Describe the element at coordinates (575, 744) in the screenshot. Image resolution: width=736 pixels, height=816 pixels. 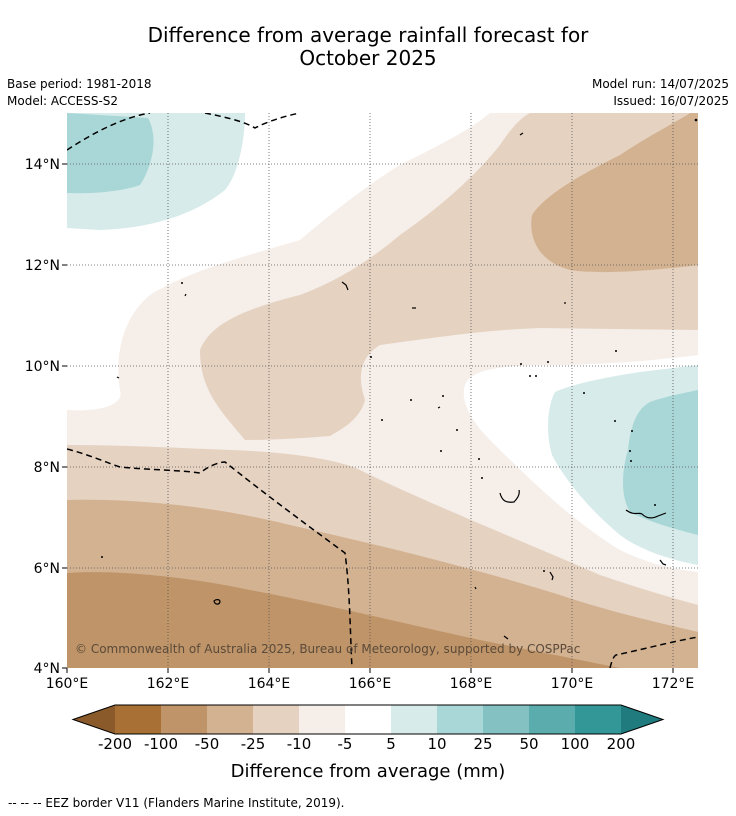
I see `colorbar-tick-label: 100` at that location.